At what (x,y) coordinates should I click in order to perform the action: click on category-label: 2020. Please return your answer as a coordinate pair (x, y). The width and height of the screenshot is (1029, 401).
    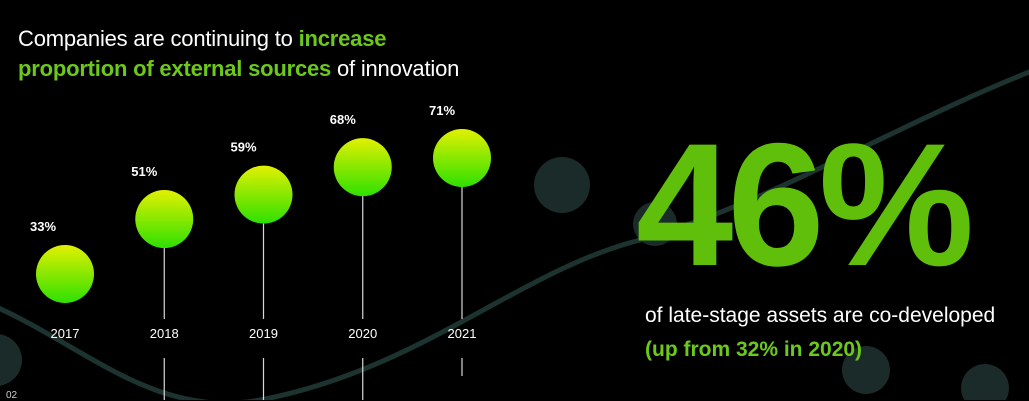
    Looking at the image, I should click on (362, 333).